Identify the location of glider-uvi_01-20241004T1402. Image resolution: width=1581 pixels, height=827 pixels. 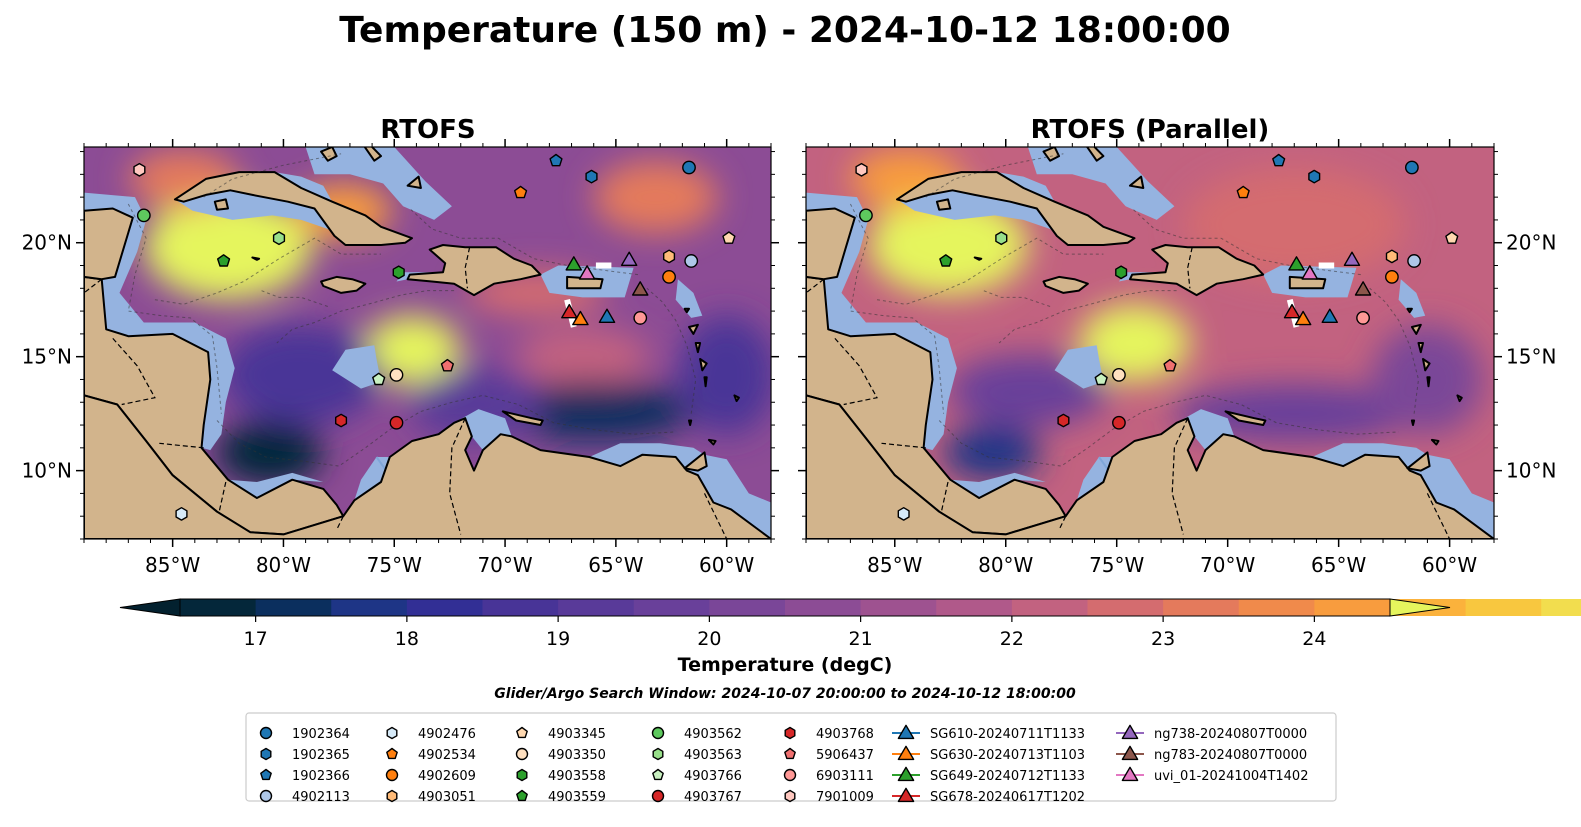
(587, 272).